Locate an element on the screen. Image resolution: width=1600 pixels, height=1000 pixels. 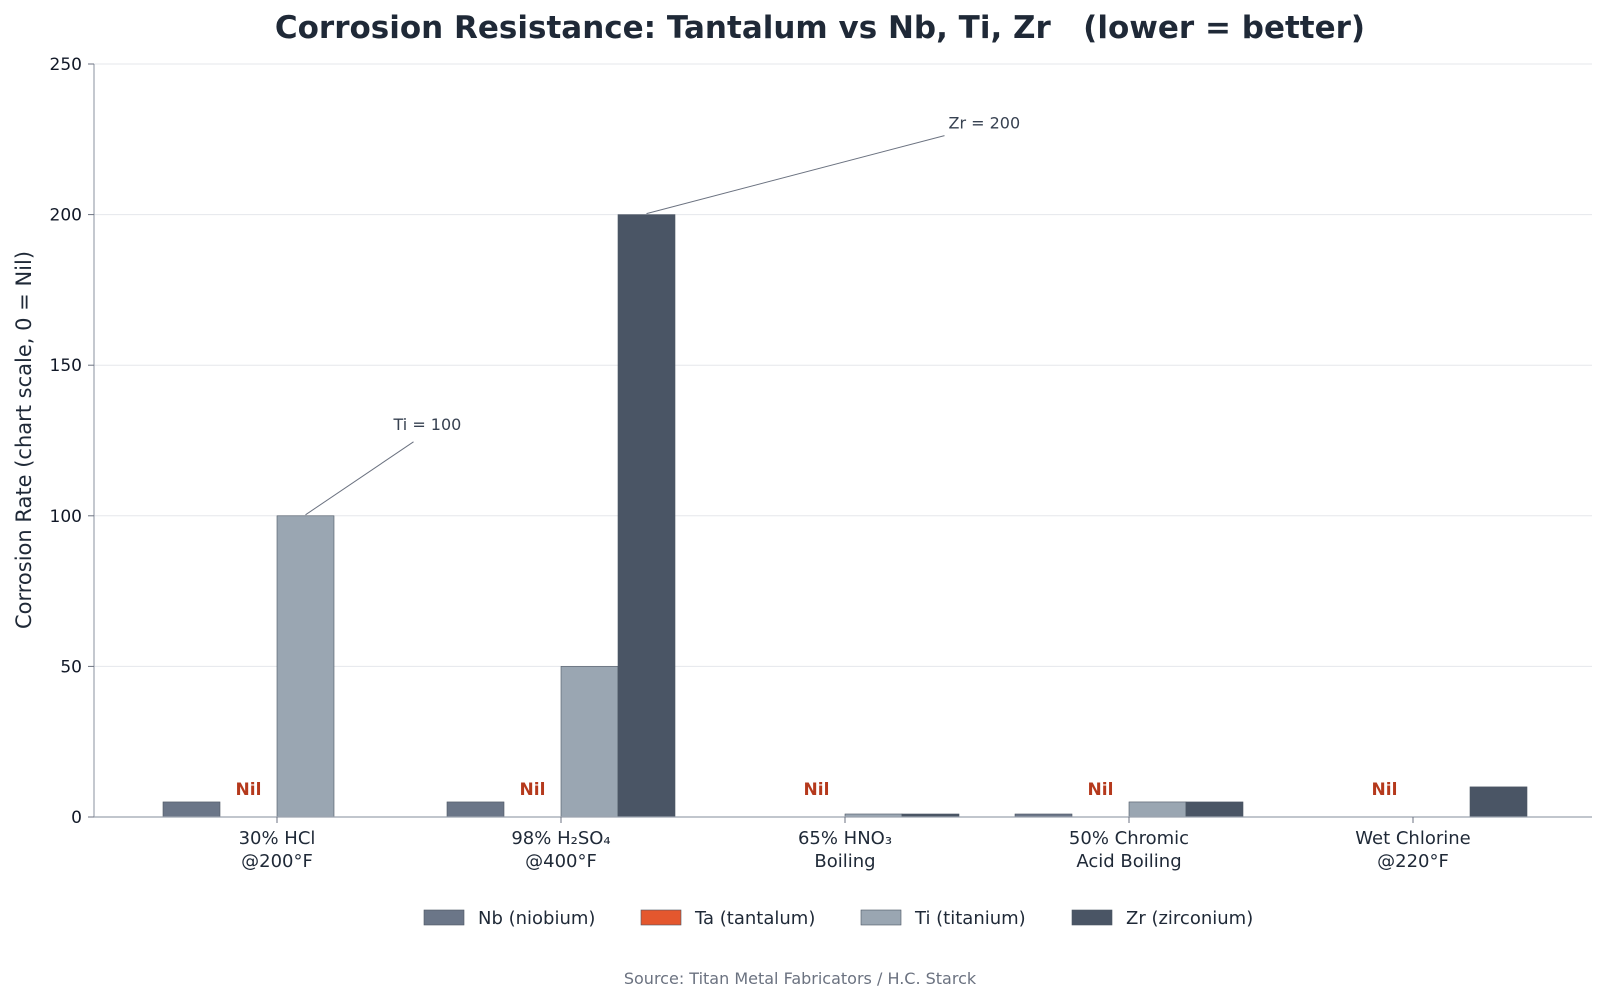
x-tick-label: Boiling is located at coordinates (844, 861).